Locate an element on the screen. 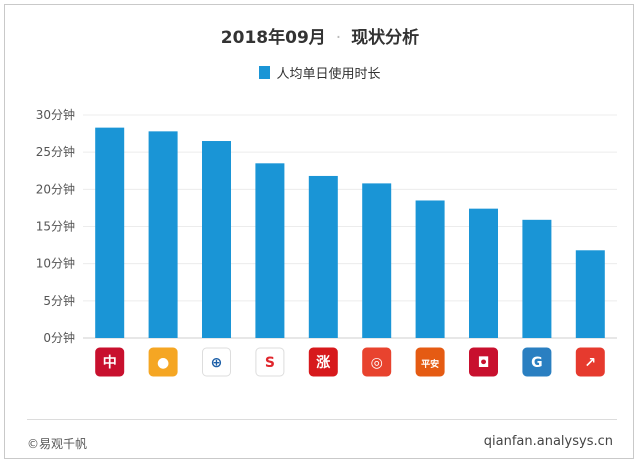 This screenshot has width=640, height=465. app-icon-3-glyph: ⊕ is located at coordinates (217, 363).